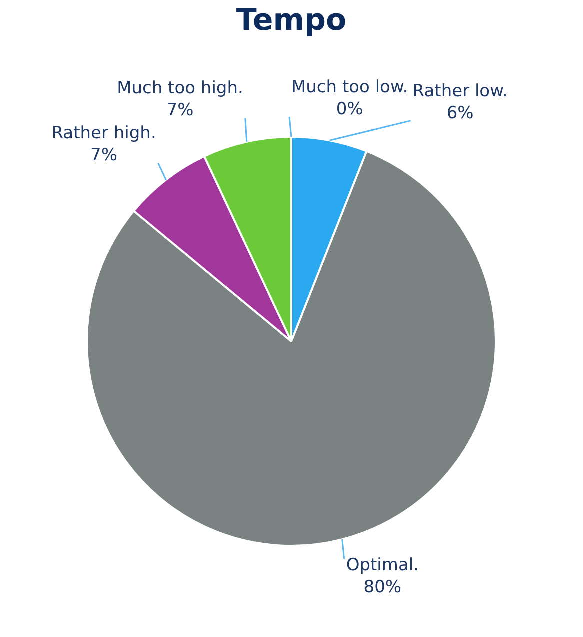  What do you see at coordinates (383, 565) in the screenshot?
I see `slice-label: Optimal.` at bounding box center [383, 565].